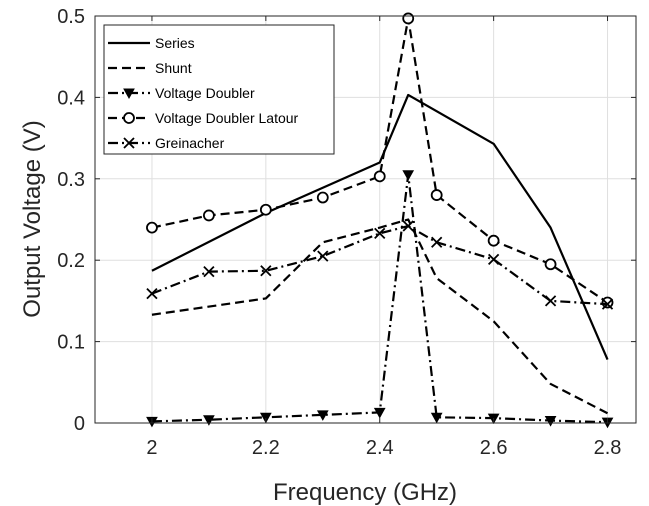 This screenshot has width=649, height=506. I want to click on x-tick-label: 2.4, so click(380, 448).